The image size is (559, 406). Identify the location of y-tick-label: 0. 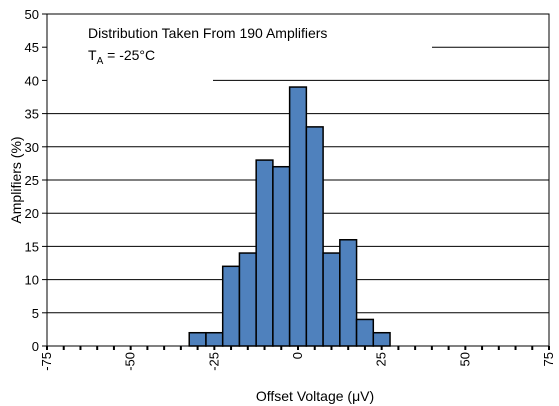
(35, 346).